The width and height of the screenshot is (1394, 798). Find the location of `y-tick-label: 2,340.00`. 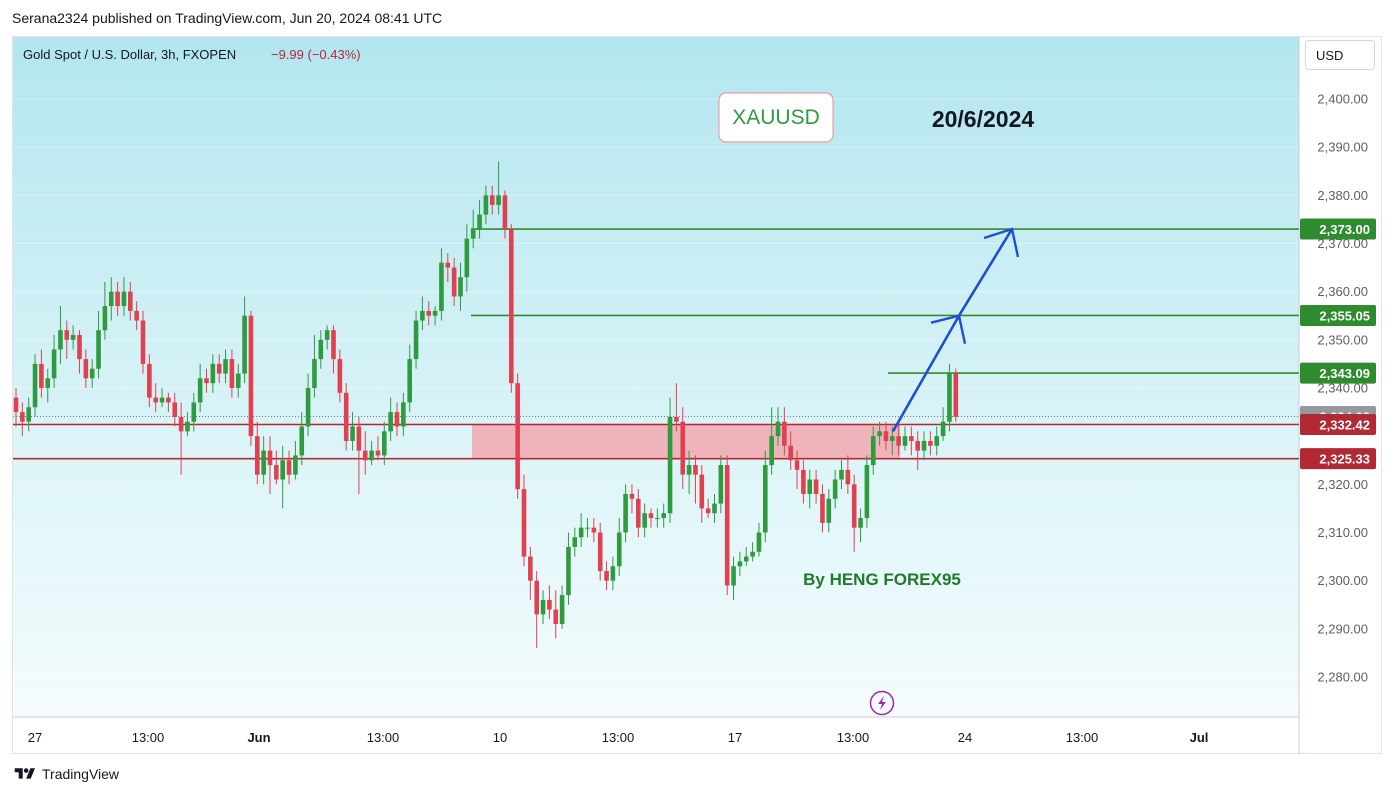

y-tick-label: 2,340.00 is located at coordinates (1342, 387).